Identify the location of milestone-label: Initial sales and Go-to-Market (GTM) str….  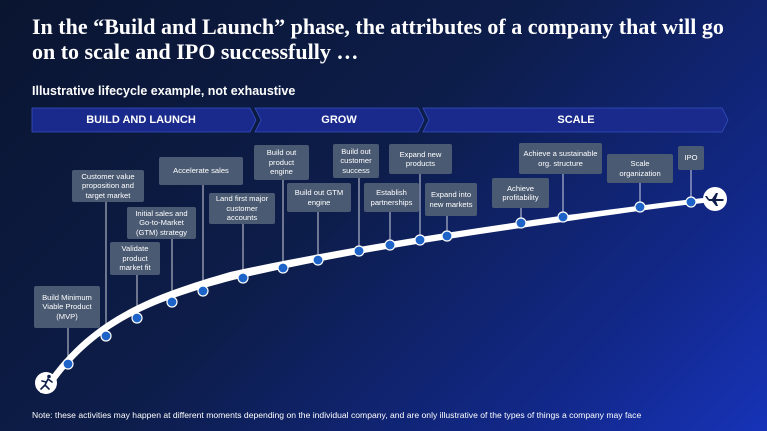
(161, 223).